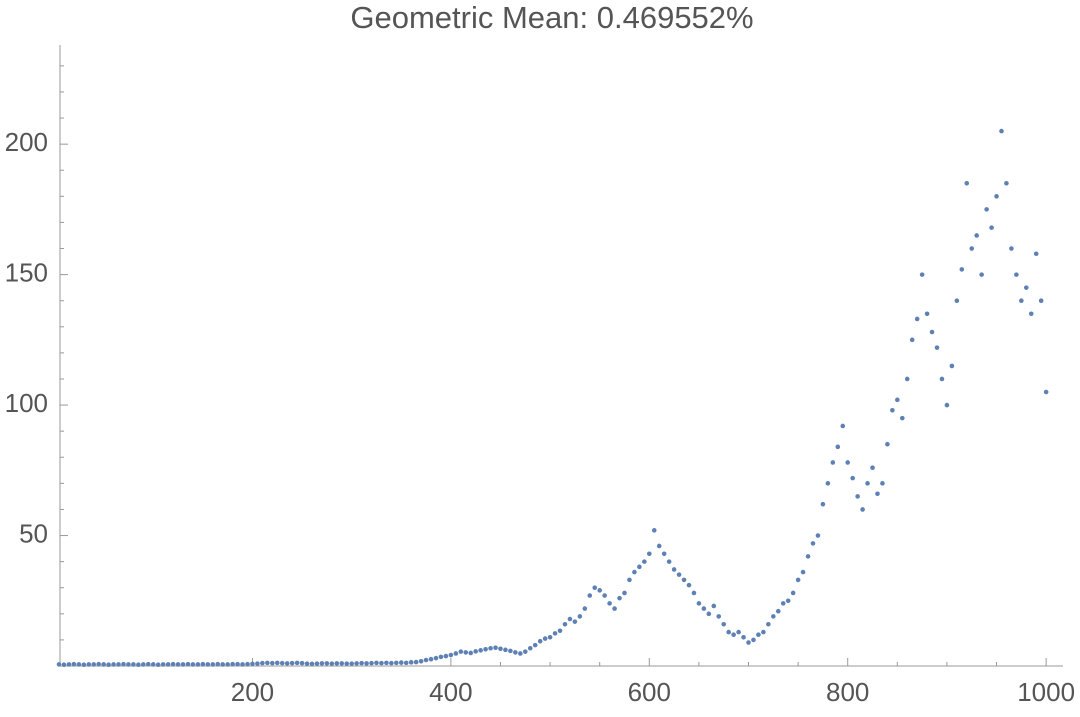  What do you see at coordinates (26, 403) in the screenshot?
I see `y-tick-label: 100` at bounding box center [26, 403].